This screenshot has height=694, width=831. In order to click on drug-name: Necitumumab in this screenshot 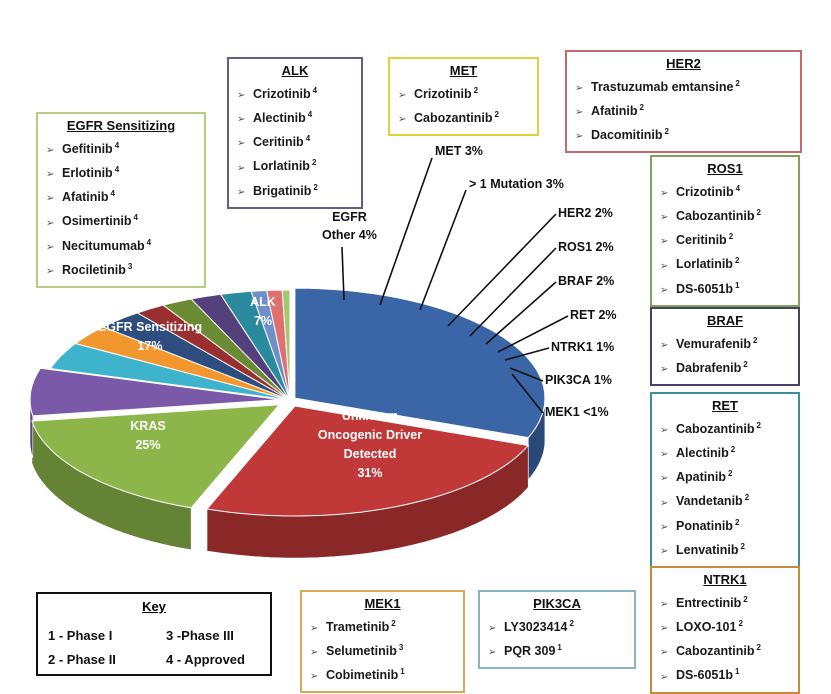, I will do `click(103, 245)`.